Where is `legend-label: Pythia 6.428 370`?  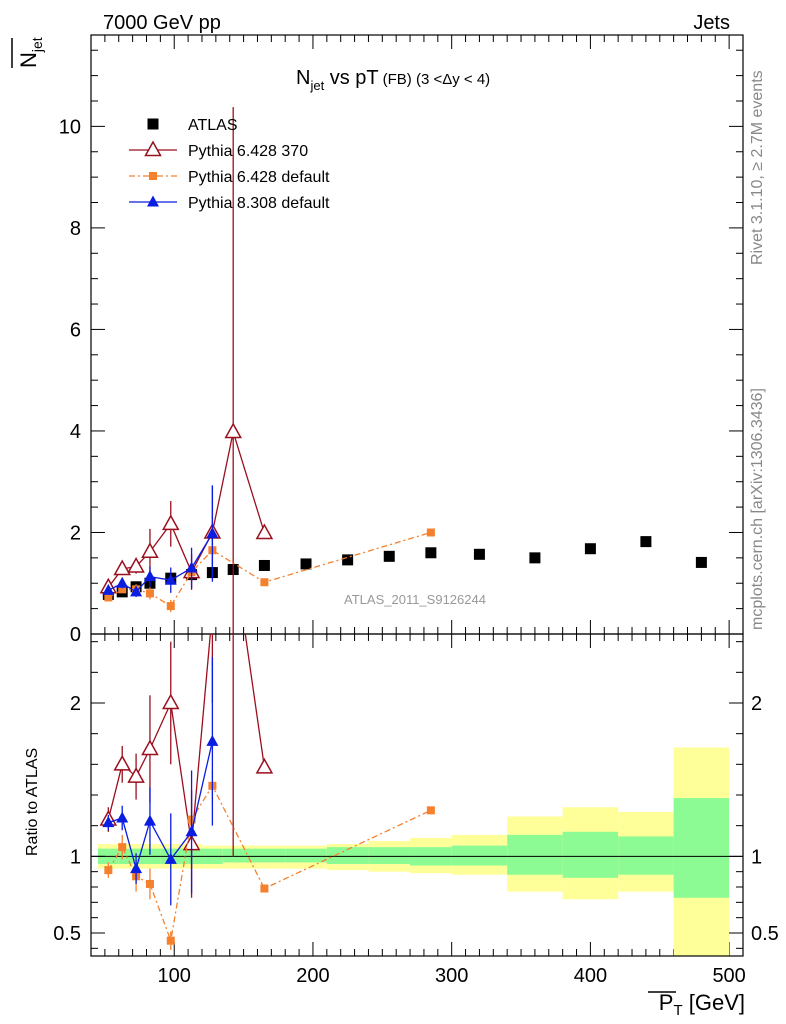 legend-label: Pythia 6.428 370 is located at coordinates (248, 151).